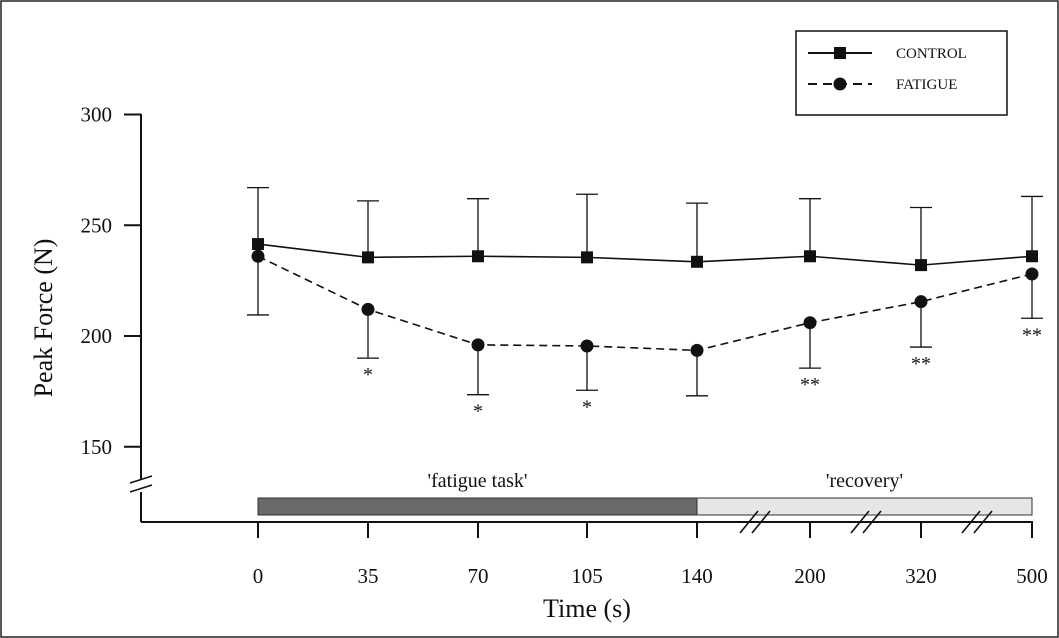  Describe the element at coordinates (810, 576) in the screenshot. I see `x-tick-label: 200` at that location.